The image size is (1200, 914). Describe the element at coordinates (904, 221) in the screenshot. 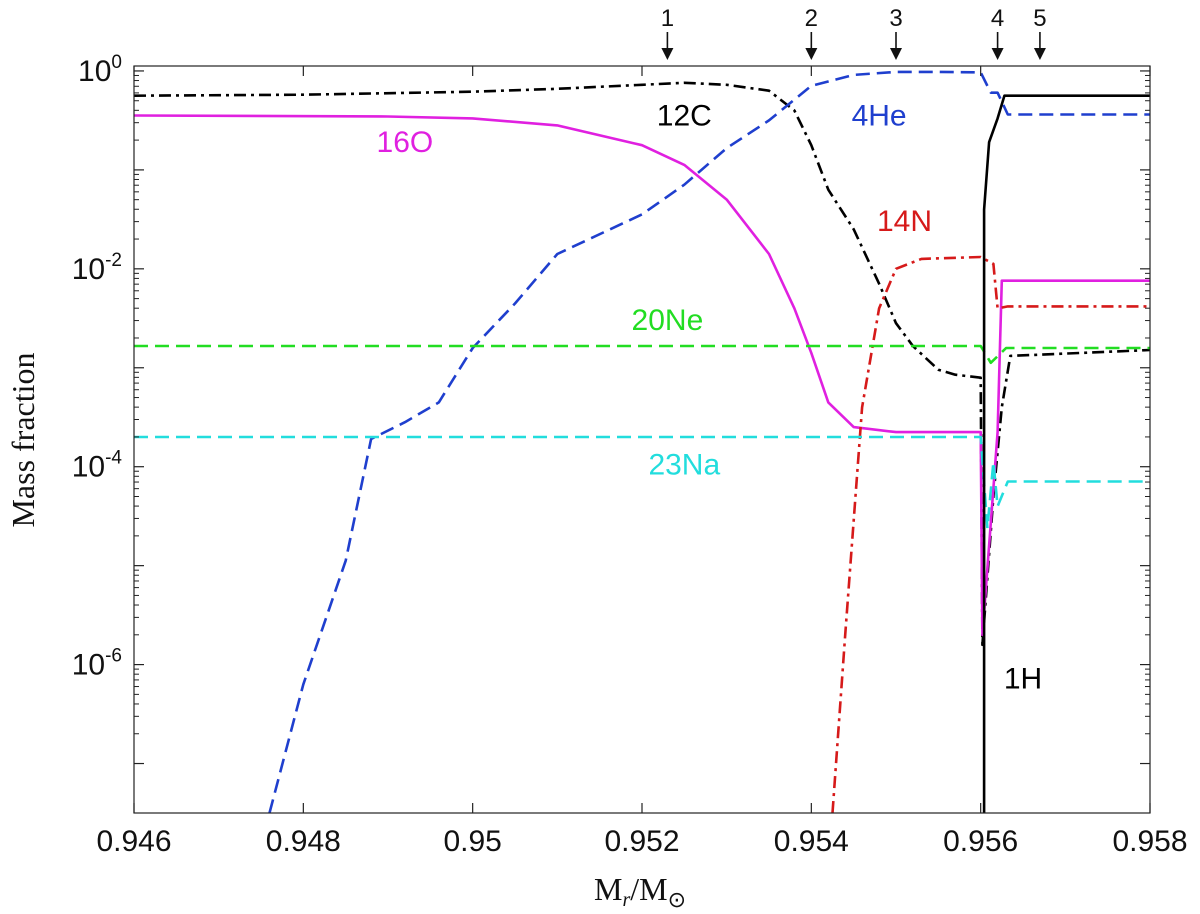

I see `series-label-14N: 14N` at that location.